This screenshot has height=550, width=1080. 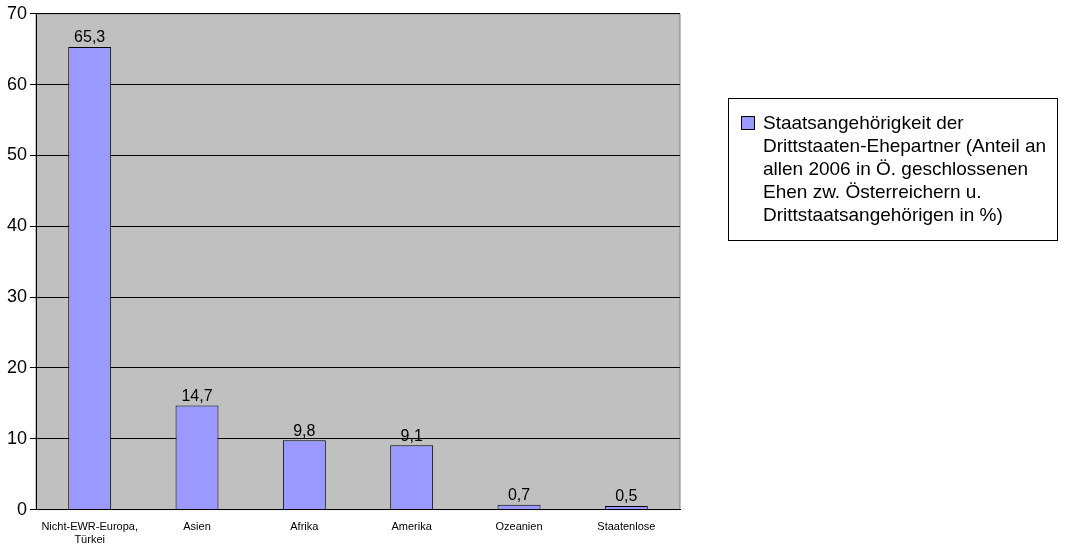 I want to click on y-tick-label: 70, so click(x=17, y=12).